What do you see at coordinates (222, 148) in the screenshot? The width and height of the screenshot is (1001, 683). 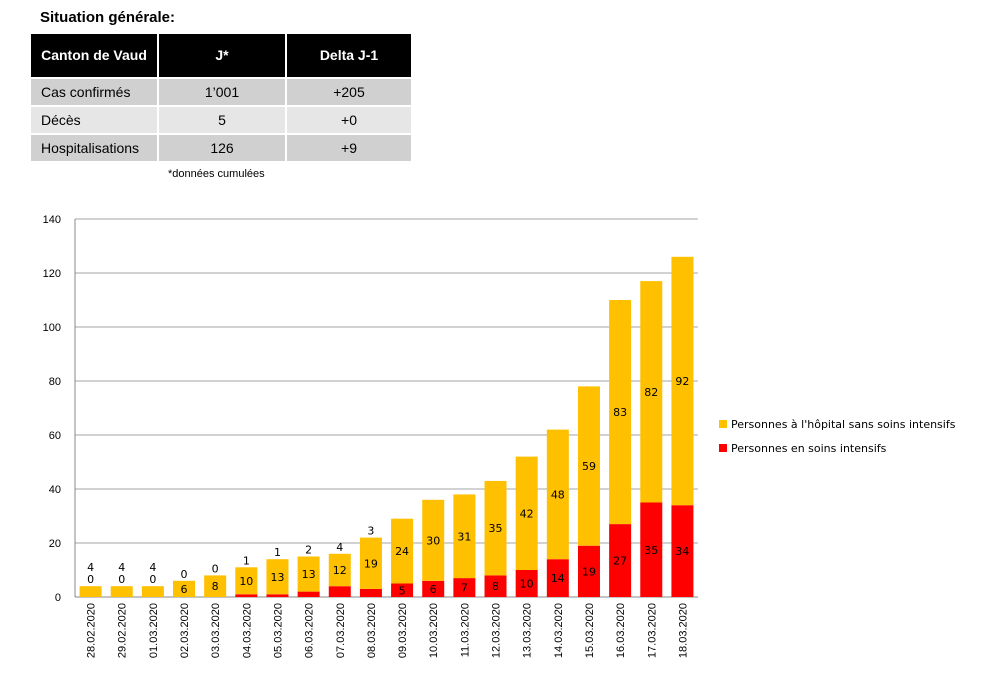 I see `row-value: 126` at bounding box center [222, 148].